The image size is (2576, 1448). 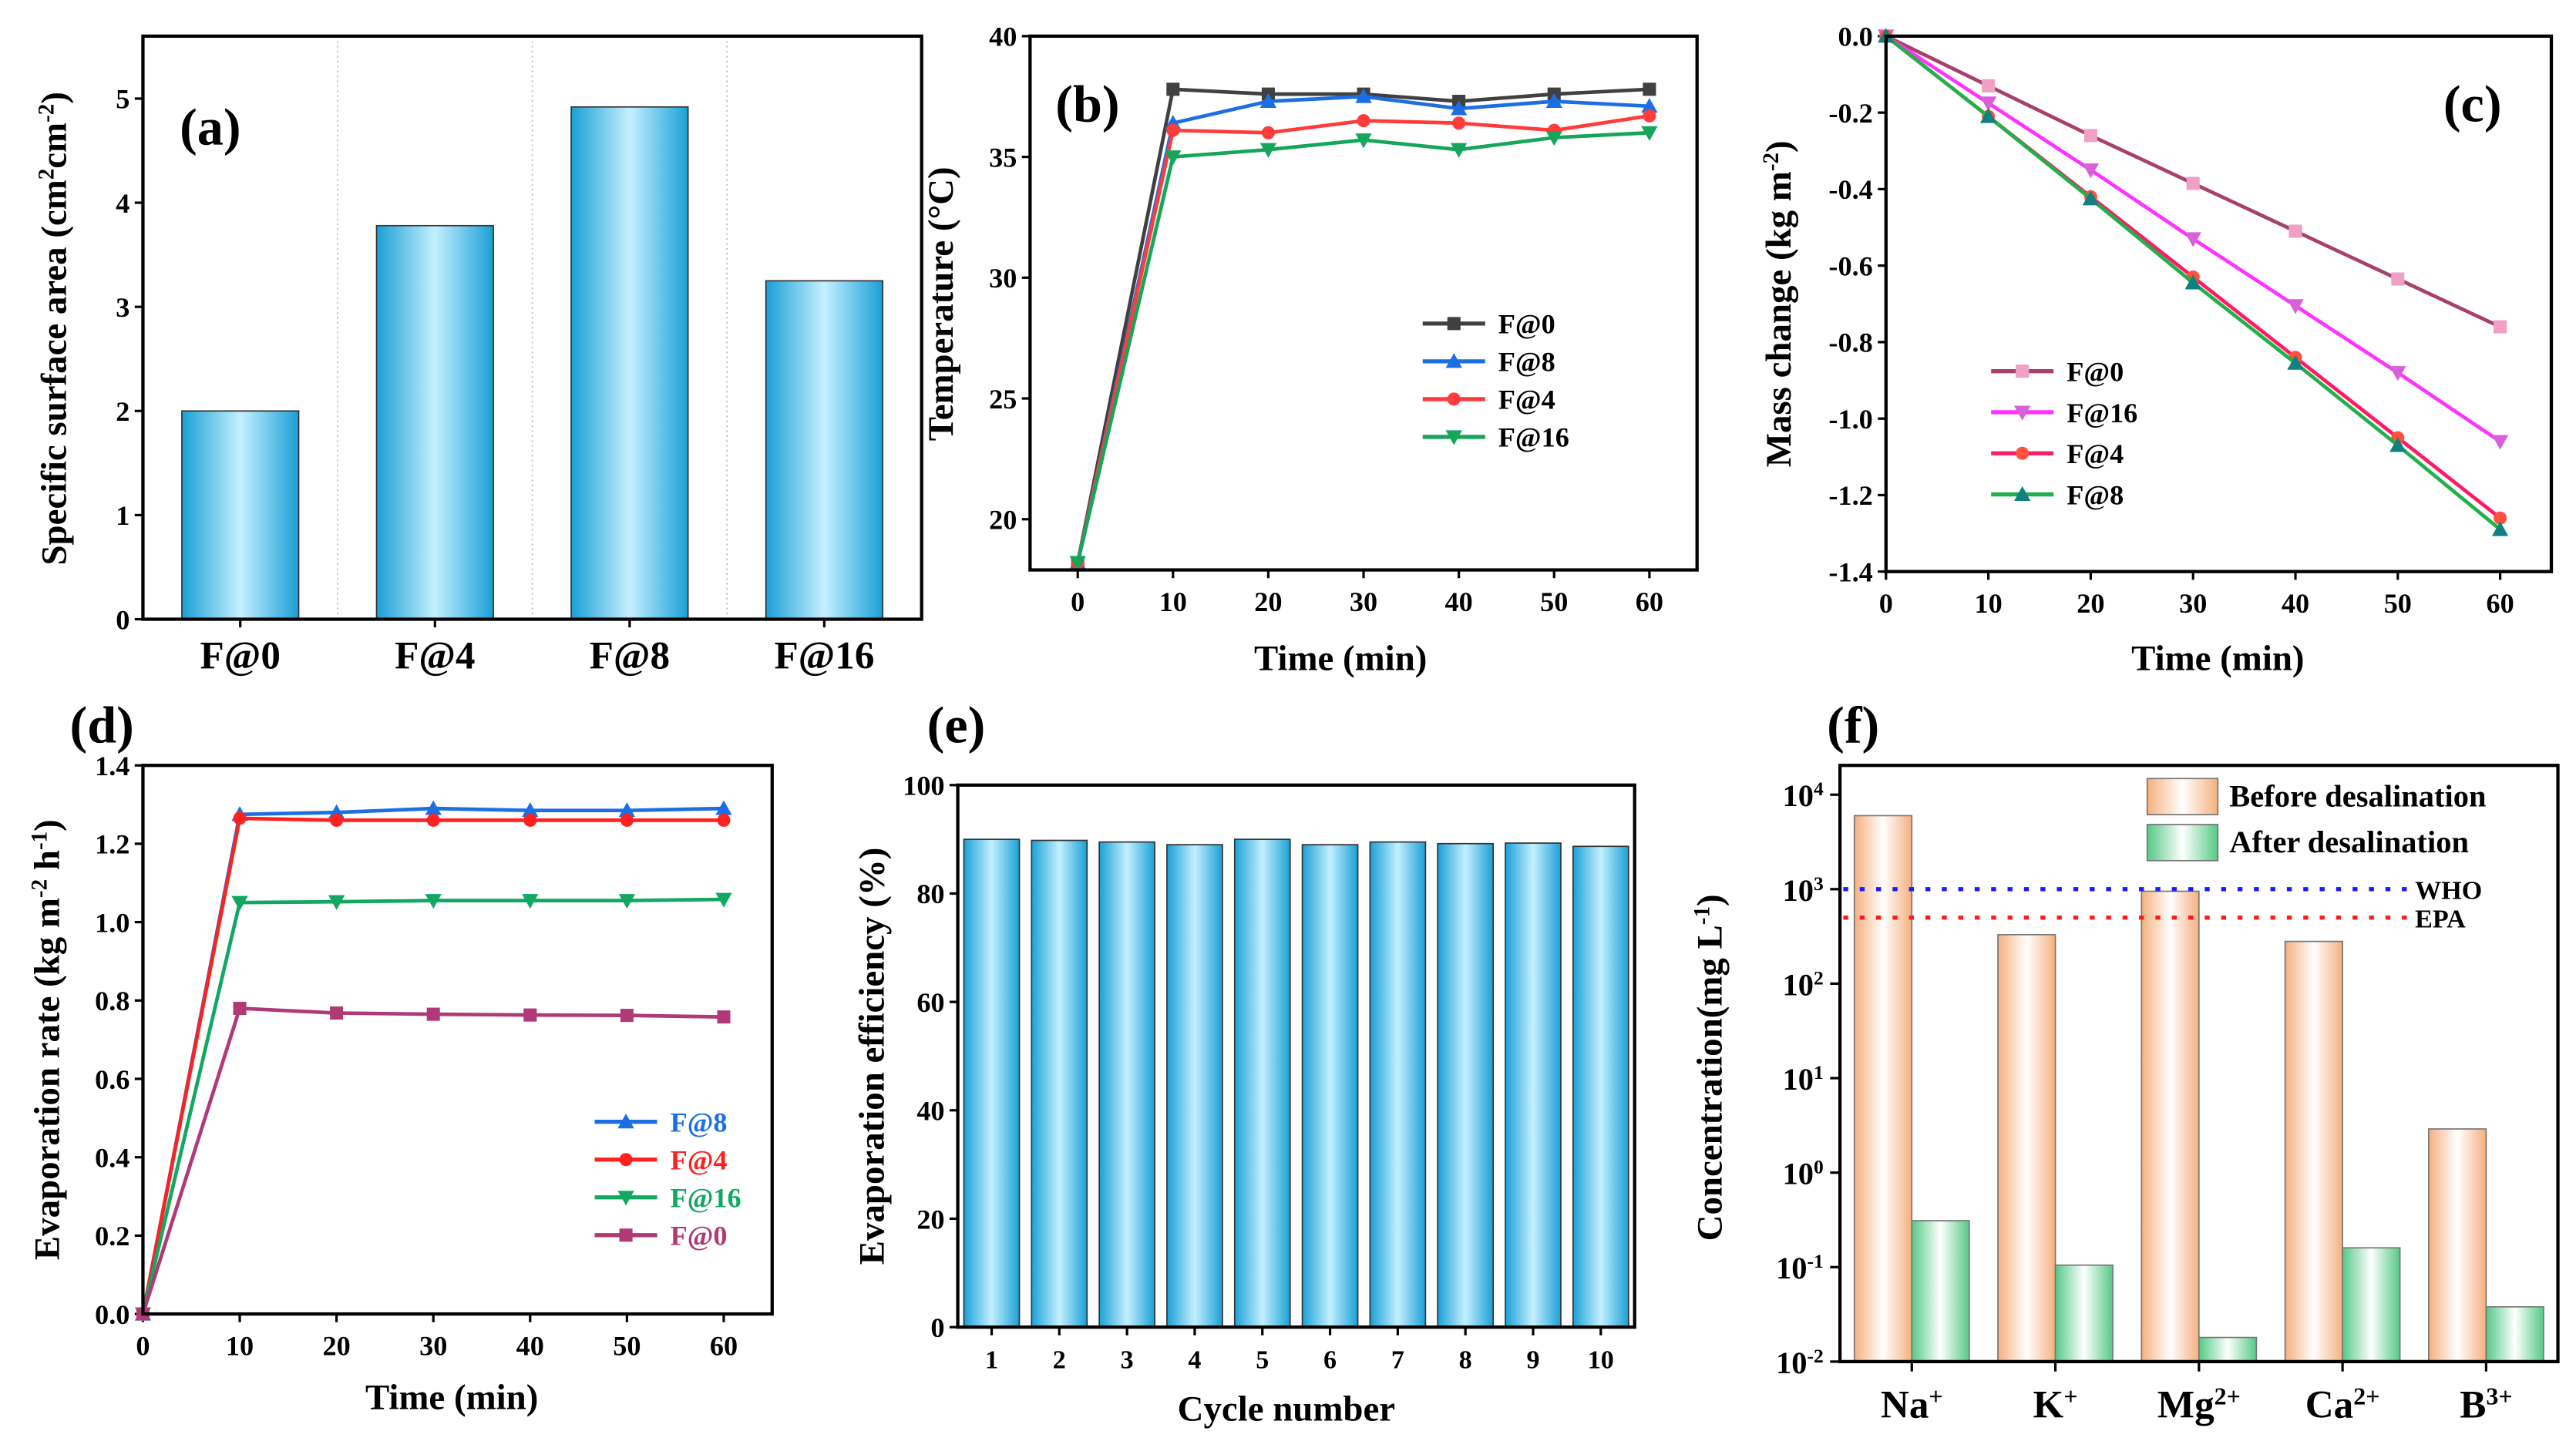 What do you see at coordinates (48, 864) in the screenshot?
I see `label-segment: h` at bounding box center [48, 864].